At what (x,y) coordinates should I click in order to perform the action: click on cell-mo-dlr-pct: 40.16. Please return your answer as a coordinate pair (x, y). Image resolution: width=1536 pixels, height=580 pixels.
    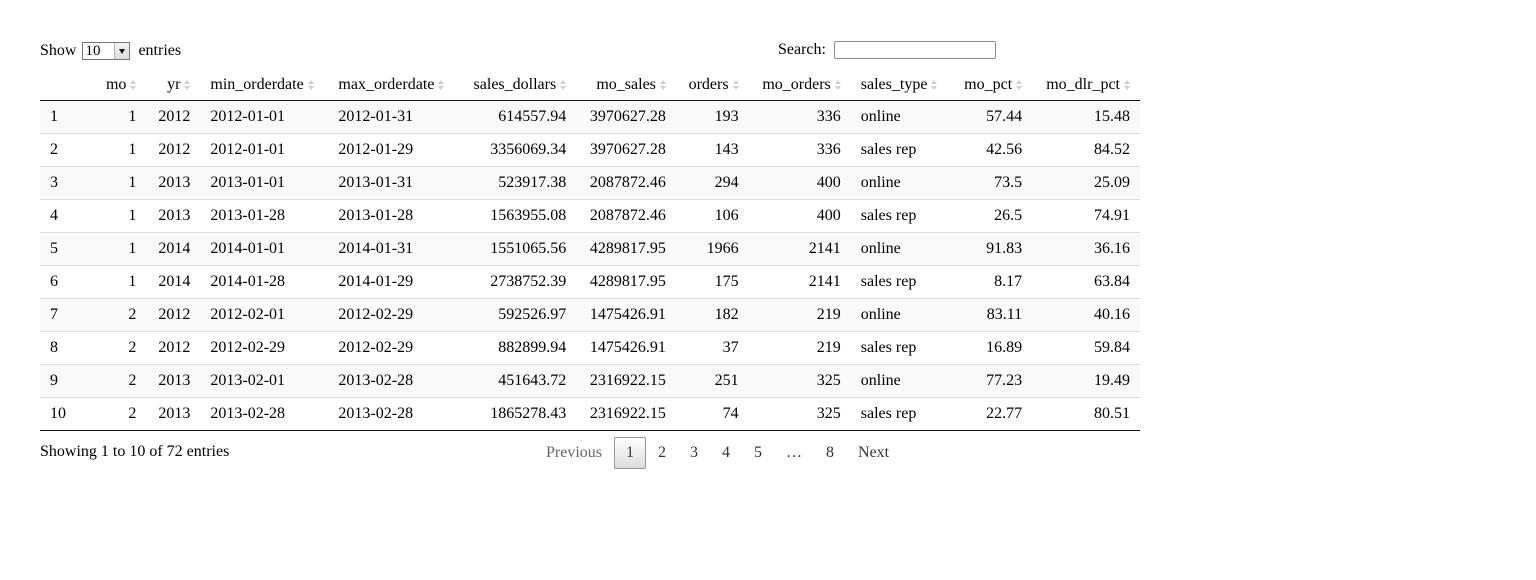
    Looking at the image, I should click on (1086, 315).